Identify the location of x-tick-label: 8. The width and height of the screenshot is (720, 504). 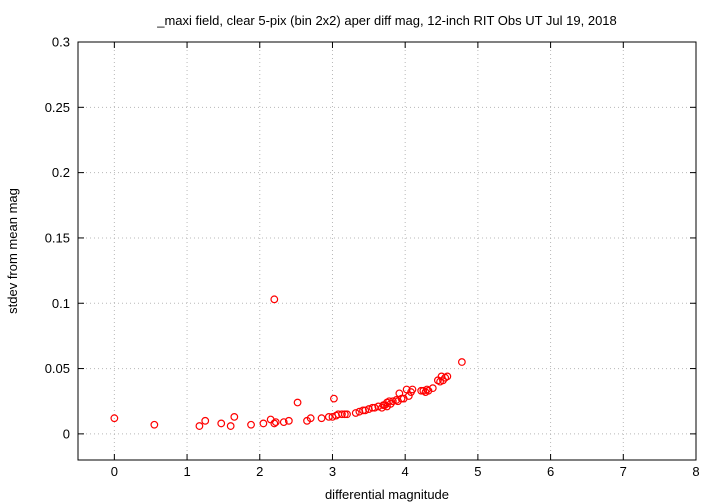
(695, 471).